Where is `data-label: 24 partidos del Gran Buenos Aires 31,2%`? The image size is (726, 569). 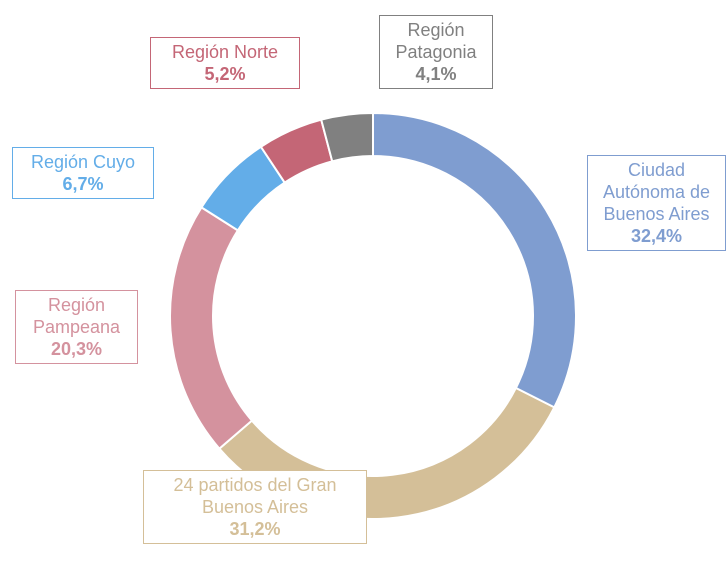
data-label: 24 partidos del Gran Buenos Aires 31,2% is located at coordinates (255, 507).